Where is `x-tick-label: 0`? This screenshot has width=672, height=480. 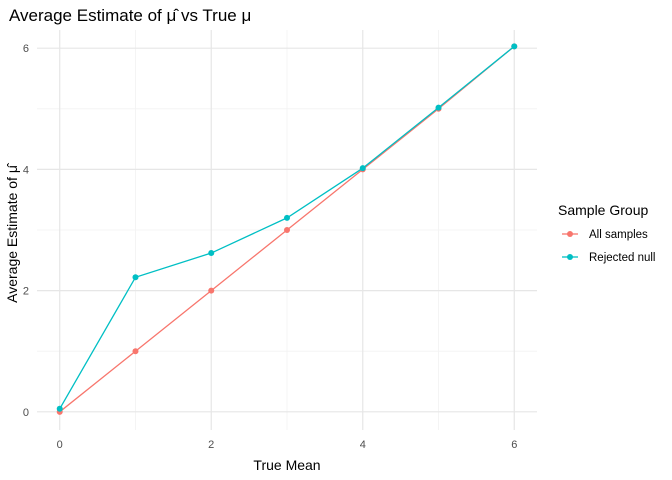 x-tick-label: 0 is located at coordinates (60, 445).